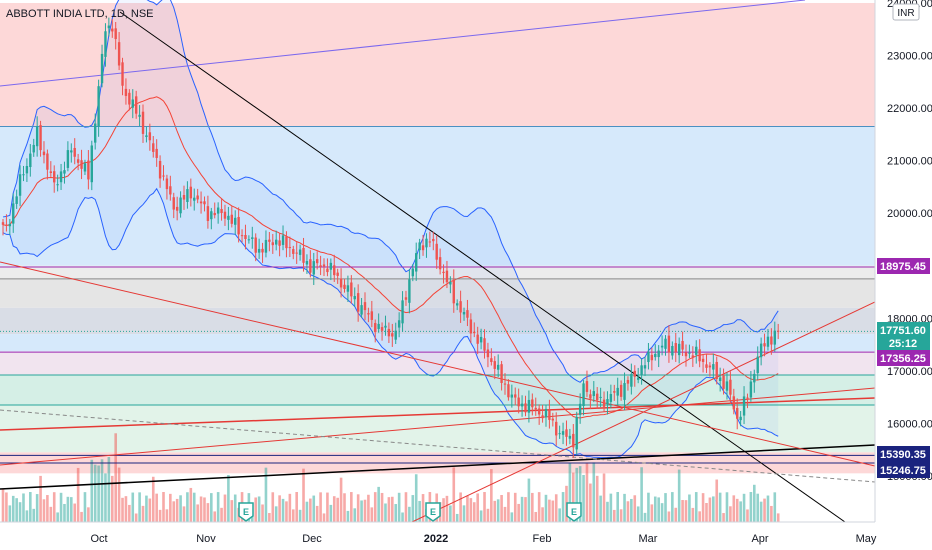 The image size is (932, 550). What do you see at coordinates (437, 414) in the screenshot?
I see `trendline` at bounding box center [437, 414].